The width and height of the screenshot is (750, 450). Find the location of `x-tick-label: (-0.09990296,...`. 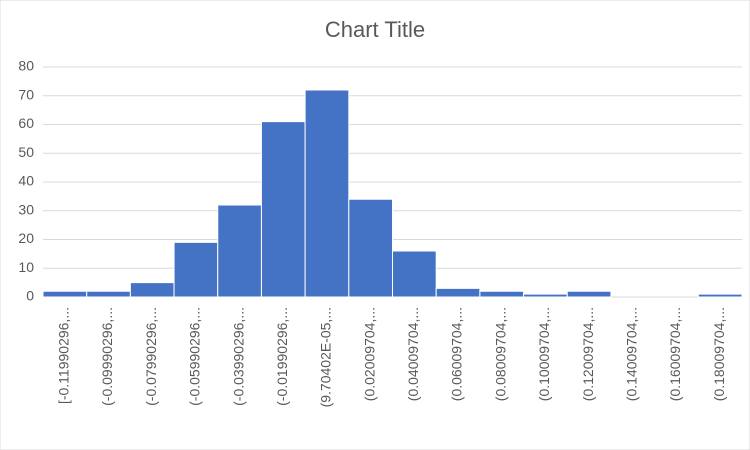

x-tick-label: (-0.09990296,... is located at coordinates (107, 356).